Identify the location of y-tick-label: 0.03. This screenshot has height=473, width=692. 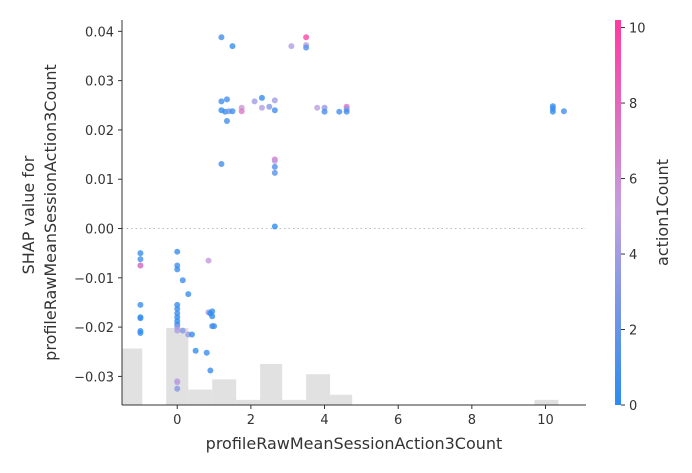
(99, 82).